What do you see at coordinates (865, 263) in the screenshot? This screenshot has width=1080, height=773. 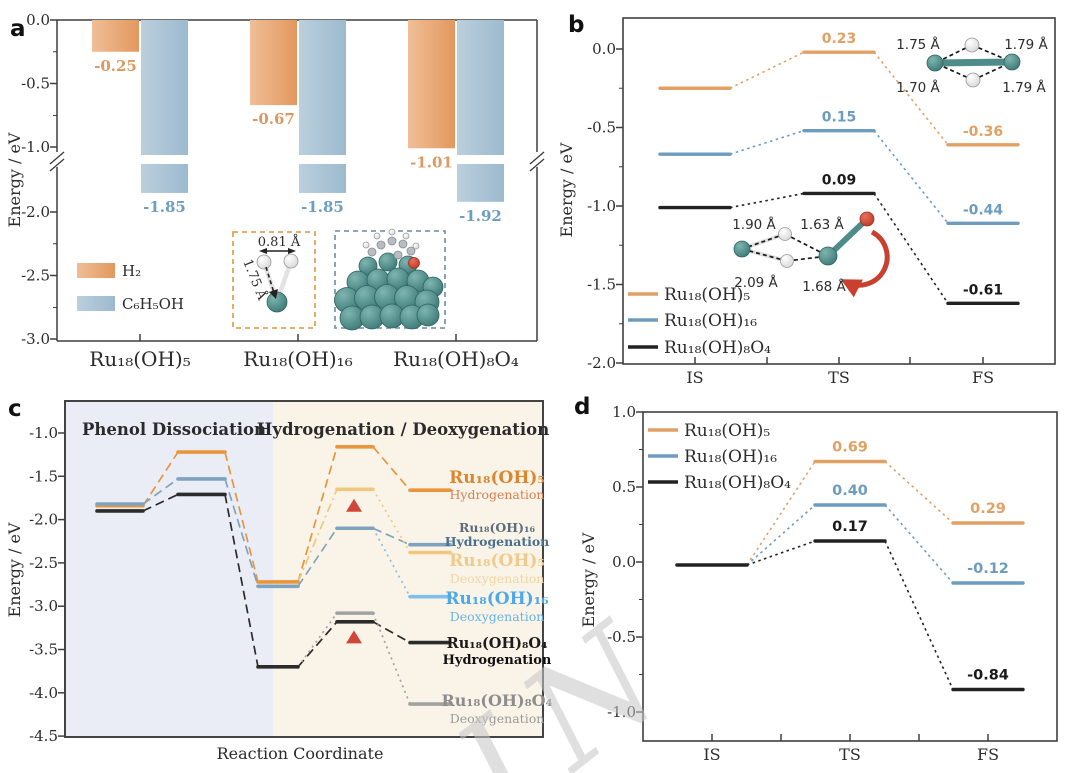 I see `curved-arrow` at bounding box center [865, 263].